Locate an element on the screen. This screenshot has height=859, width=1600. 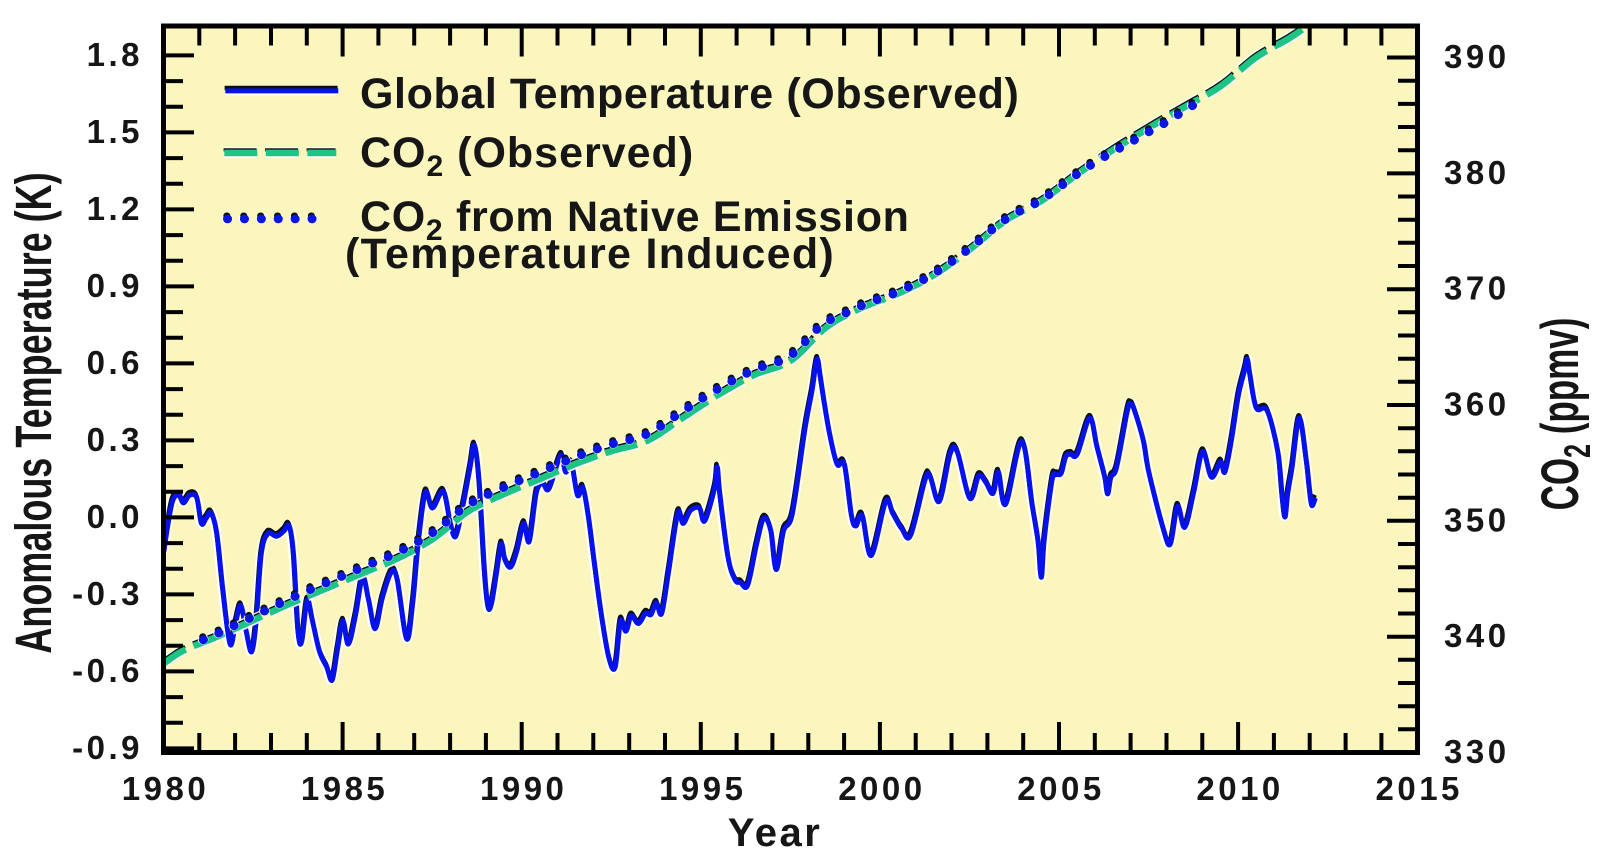
svg-text: 380 is located at coordinates (1477, 172).